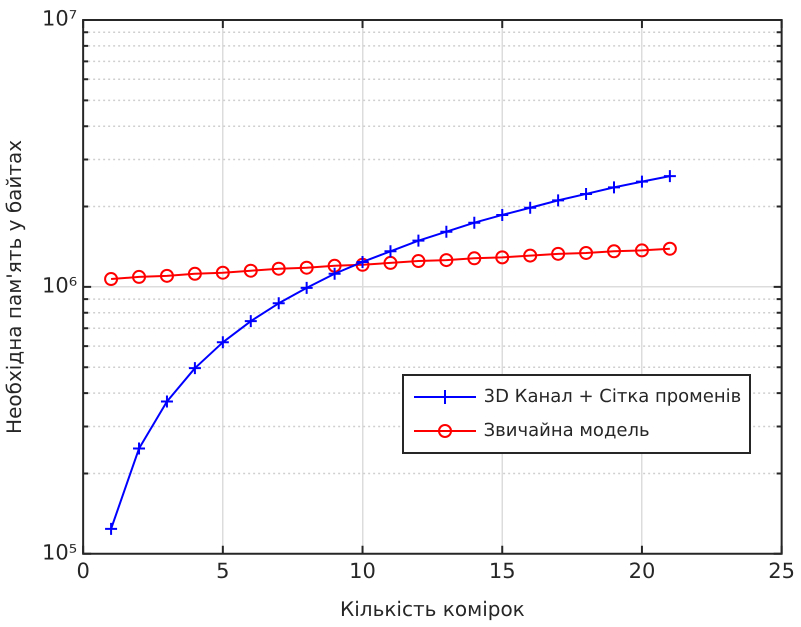  Describe the element at coordinates (60, 18) in the screenshot. I see `y-tick-label: 10⁷` at that location.